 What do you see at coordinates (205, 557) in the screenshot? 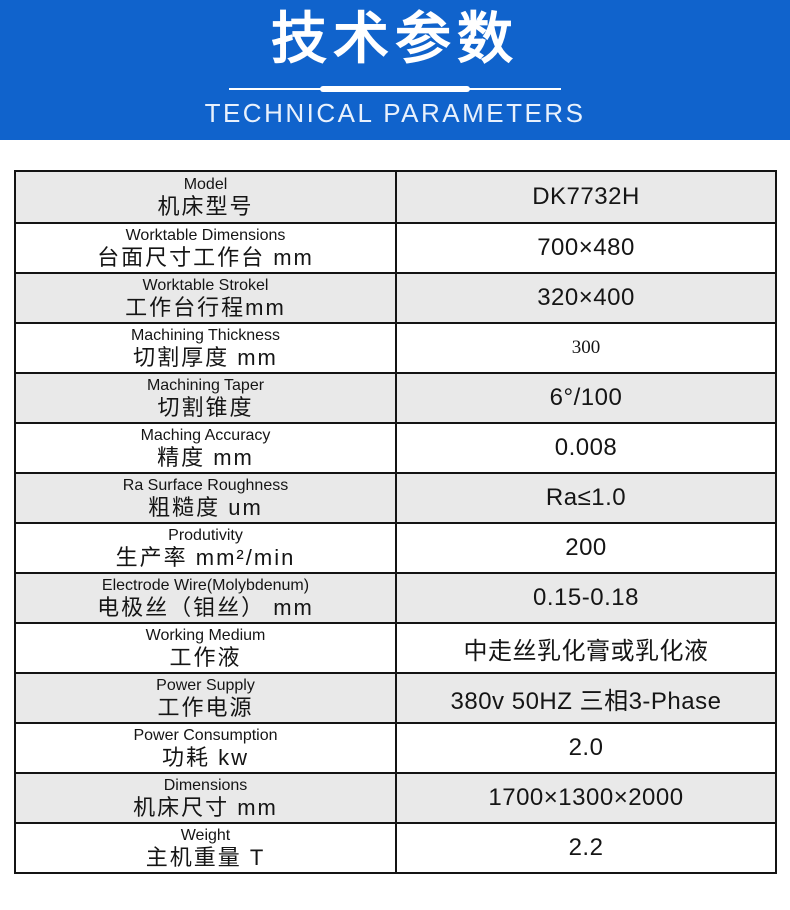
I see `spec-label-cn: 生产率 mm²/min` at bounding box center [205, 557].